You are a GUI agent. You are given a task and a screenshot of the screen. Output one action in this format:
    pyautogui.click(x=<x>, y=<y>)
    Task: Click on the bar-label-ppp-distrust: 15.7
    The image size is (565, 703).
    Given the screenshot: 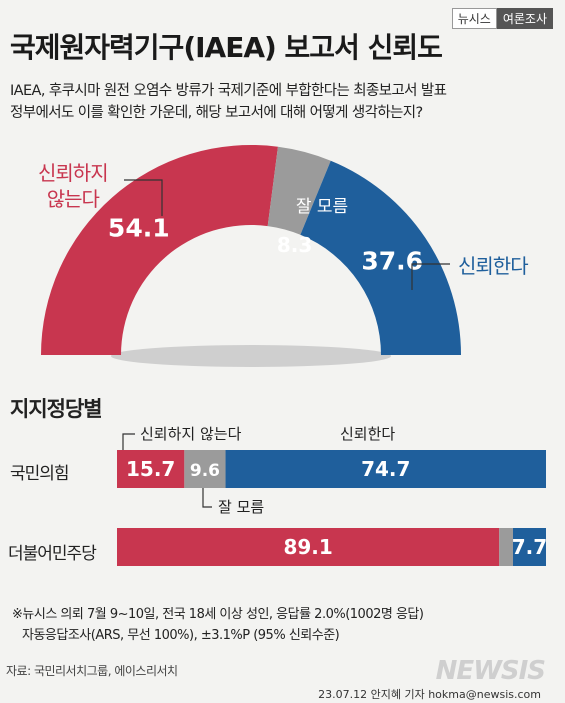 What is the action you would take?
    pyautogui.click(x=150, y=469)
    